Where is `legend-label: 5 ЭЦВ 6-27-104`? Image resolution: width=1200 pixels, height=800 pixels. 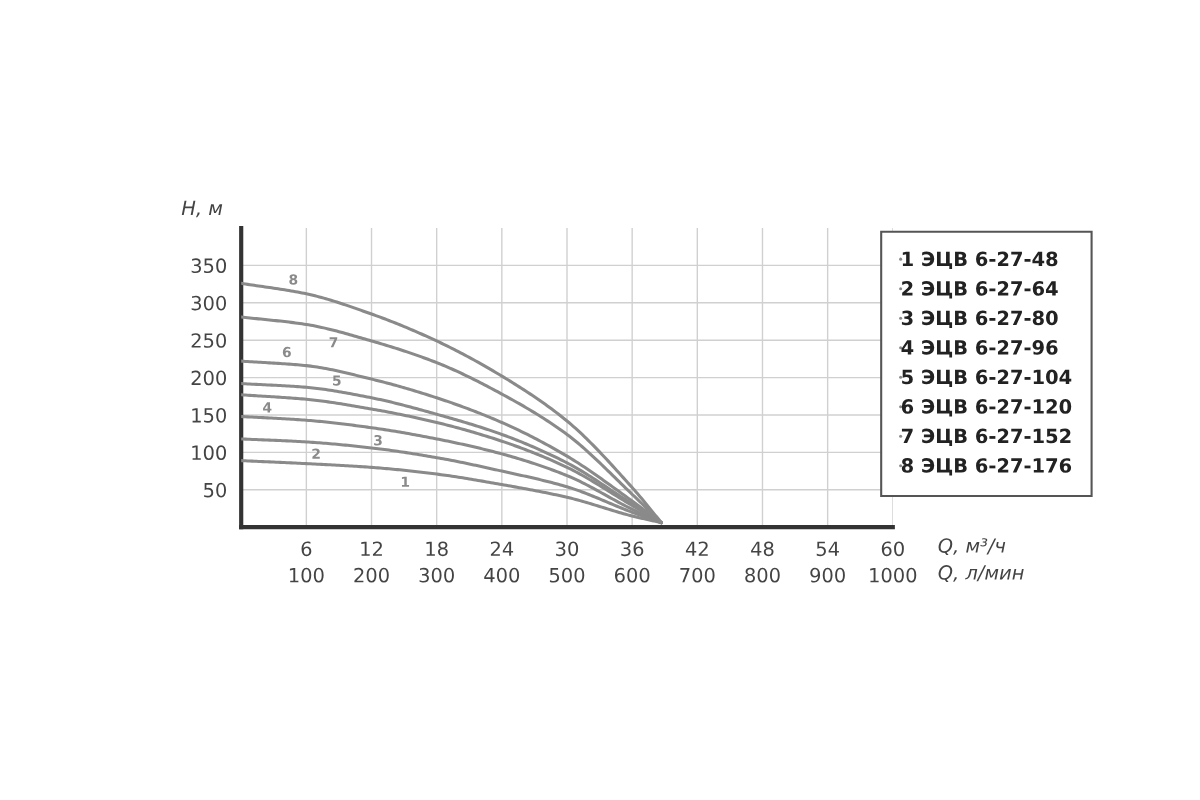
legend-label: 5 ЭЦВ 6-27-104 is located at coordinates (987, 378).